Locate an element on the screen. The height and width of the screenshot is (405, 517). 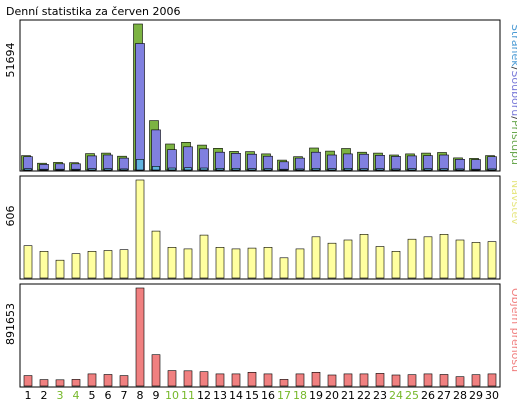
x-tick-label: 15 is located at coordinates (252, 395).